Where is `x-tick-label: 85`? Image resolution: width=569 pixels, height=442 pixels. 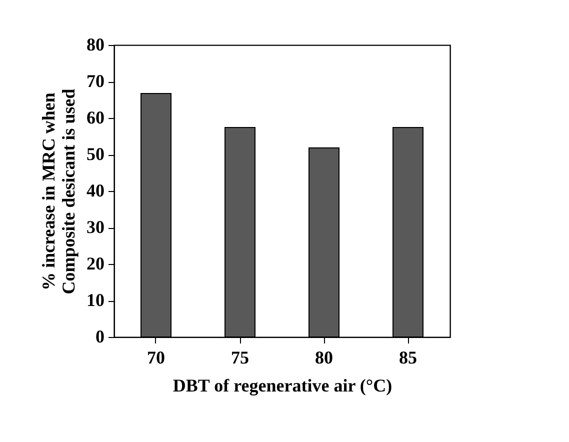
x-tick-label: 85 is located at coordinates (408, 358).